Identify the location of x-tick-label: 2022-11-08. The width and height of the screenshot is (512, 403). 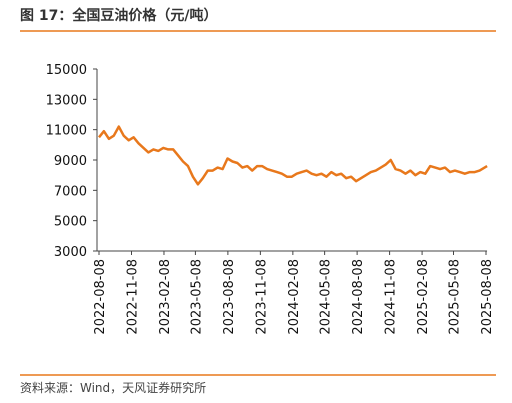
(132, 297).